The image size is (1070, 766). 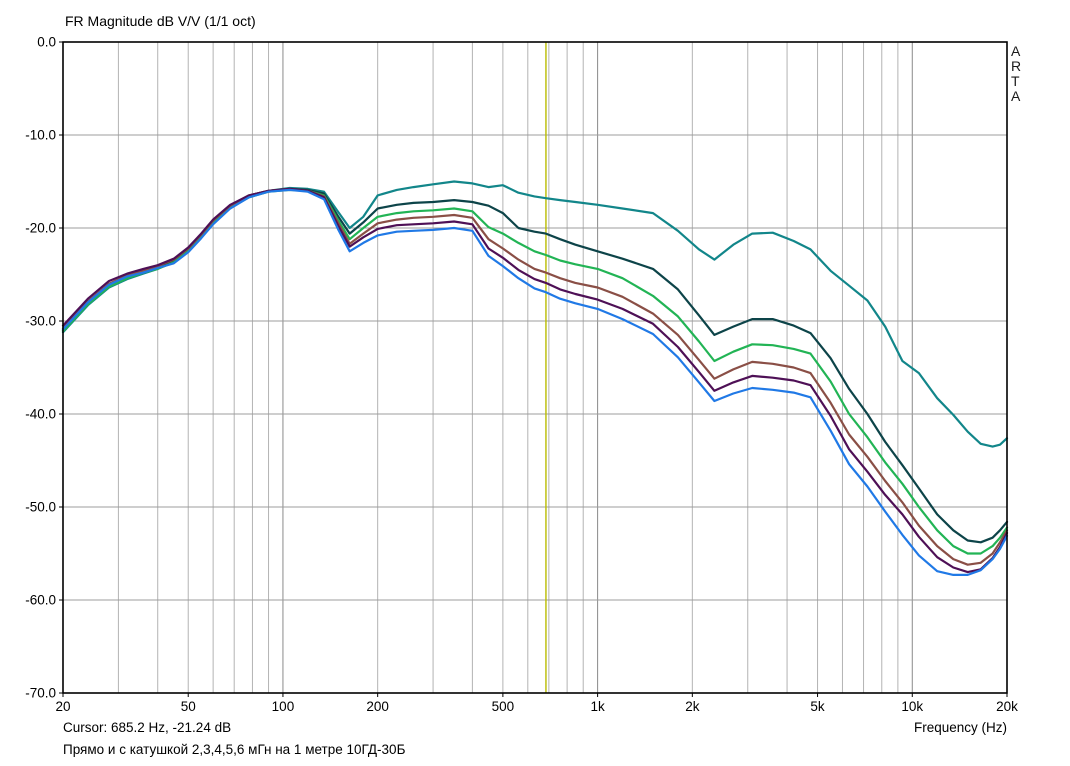 I want to click on x-tick-label: 10k, so click(x=912, y=706).